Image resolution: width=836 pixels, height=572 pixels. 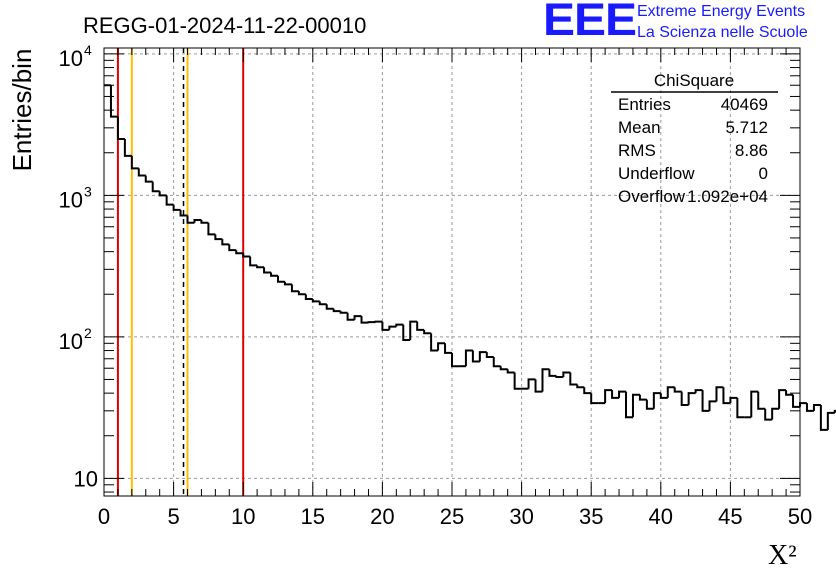 What do you see at coordinates (721, 11) in the screenshot?
I see `eee-subtitle-line1: Extreme Energy Events` at bounding box center [721, 11].